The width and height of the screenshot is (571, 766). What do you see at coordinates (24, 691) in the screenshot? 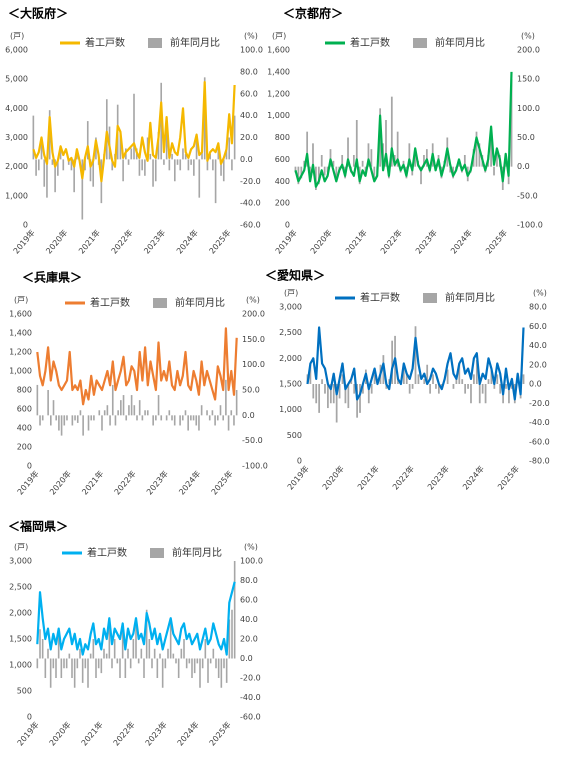
I see `y-tick-label: 500` at bounding box center [24, 691].